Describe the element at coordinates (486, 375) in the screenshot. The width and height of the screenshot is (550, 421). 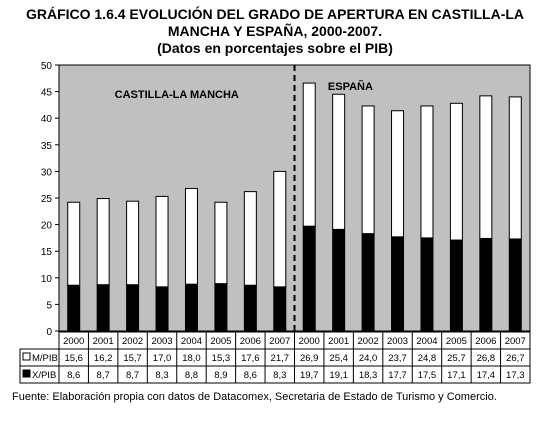
I see `data-label: 17,4` at that location.